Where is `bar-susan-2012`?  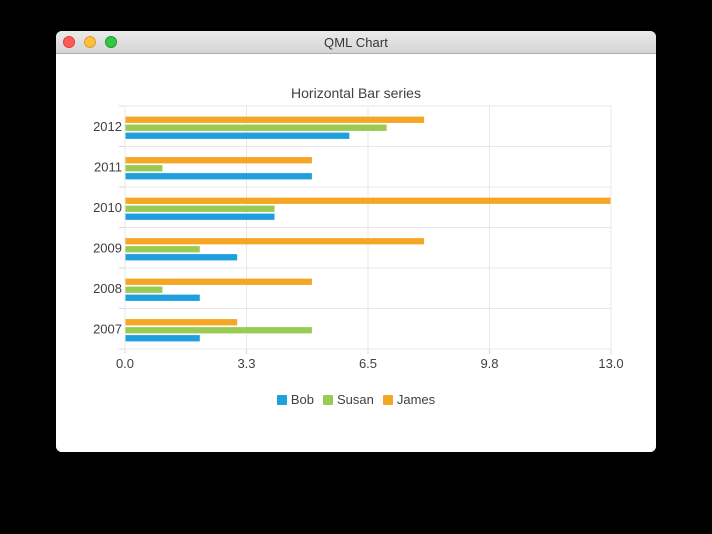
bar-susan-2012 is located at coordinates (256, 127).